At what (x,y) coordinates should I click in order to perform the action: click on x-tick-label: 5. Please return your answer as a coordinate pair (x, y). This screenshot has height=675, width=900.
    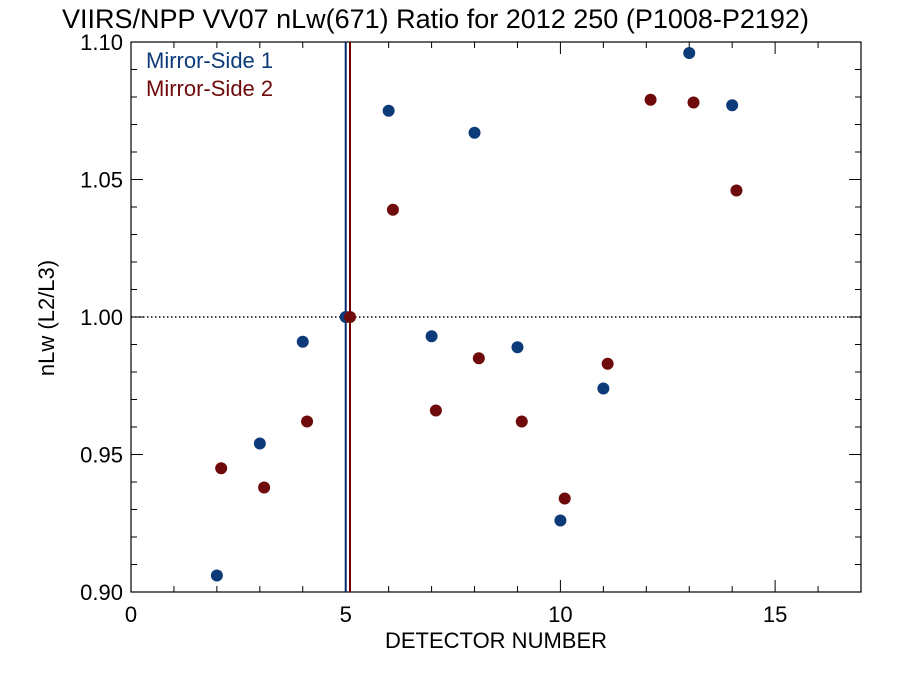
    Looking at the image, I should click on (346, 614).